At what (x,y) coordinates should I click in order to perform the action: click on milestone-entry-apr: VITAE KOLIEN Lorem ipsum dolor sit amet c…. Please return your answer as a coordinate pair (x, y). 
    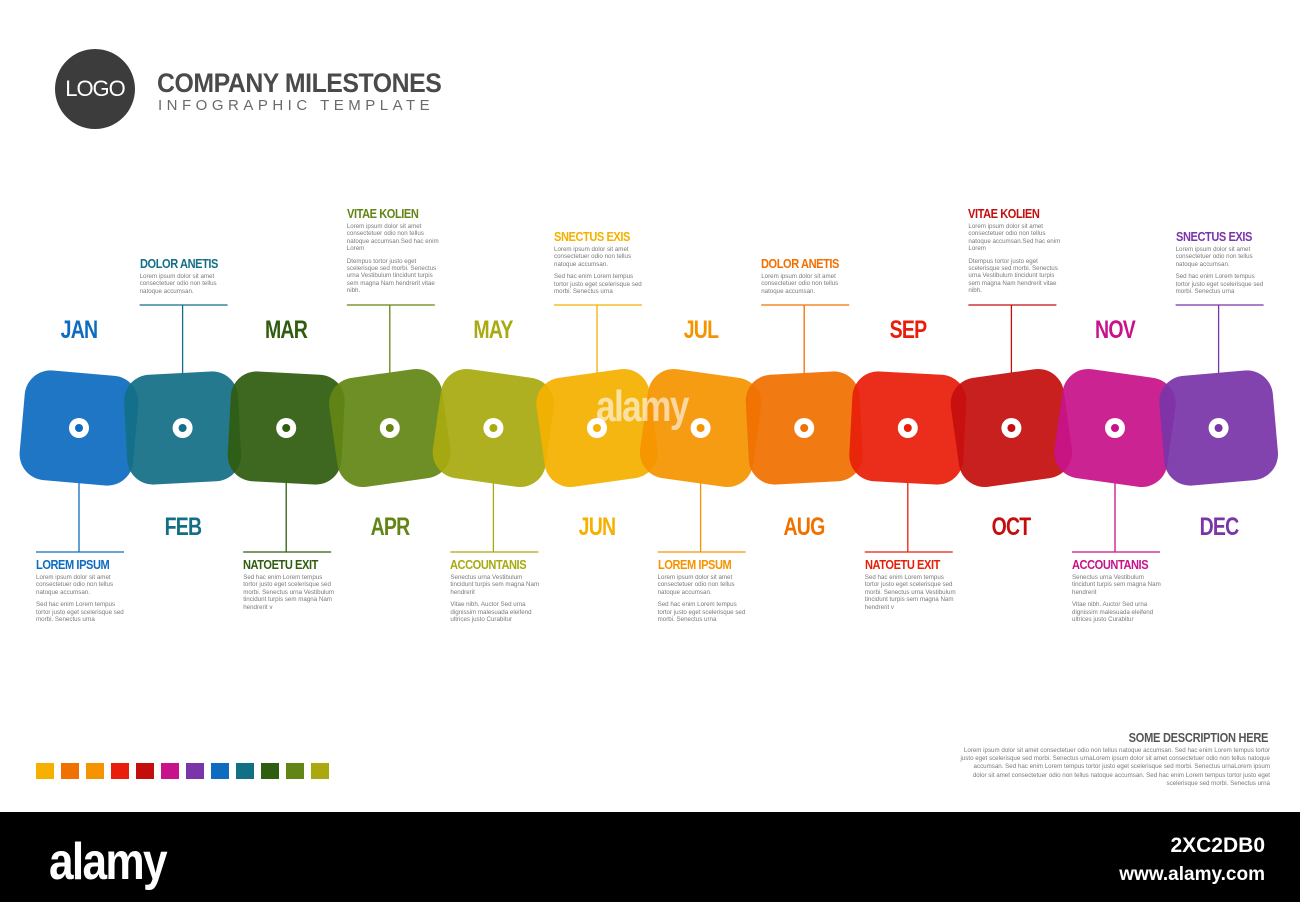
    Looking at the image, I should click on (393, 253).